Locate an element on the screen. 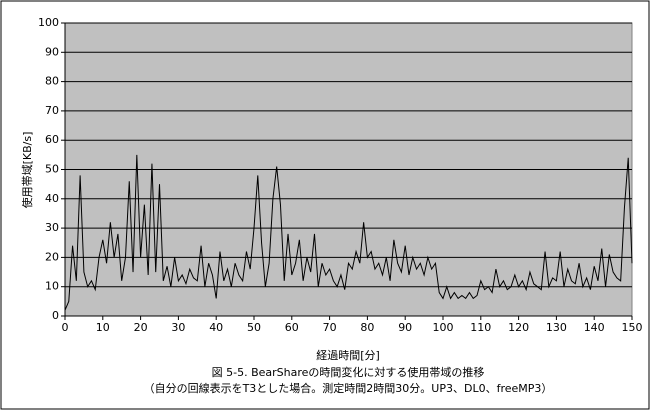 This screenshot has height=414, width=650. x-tick-label: 110 is located at coordinates (480, 327).